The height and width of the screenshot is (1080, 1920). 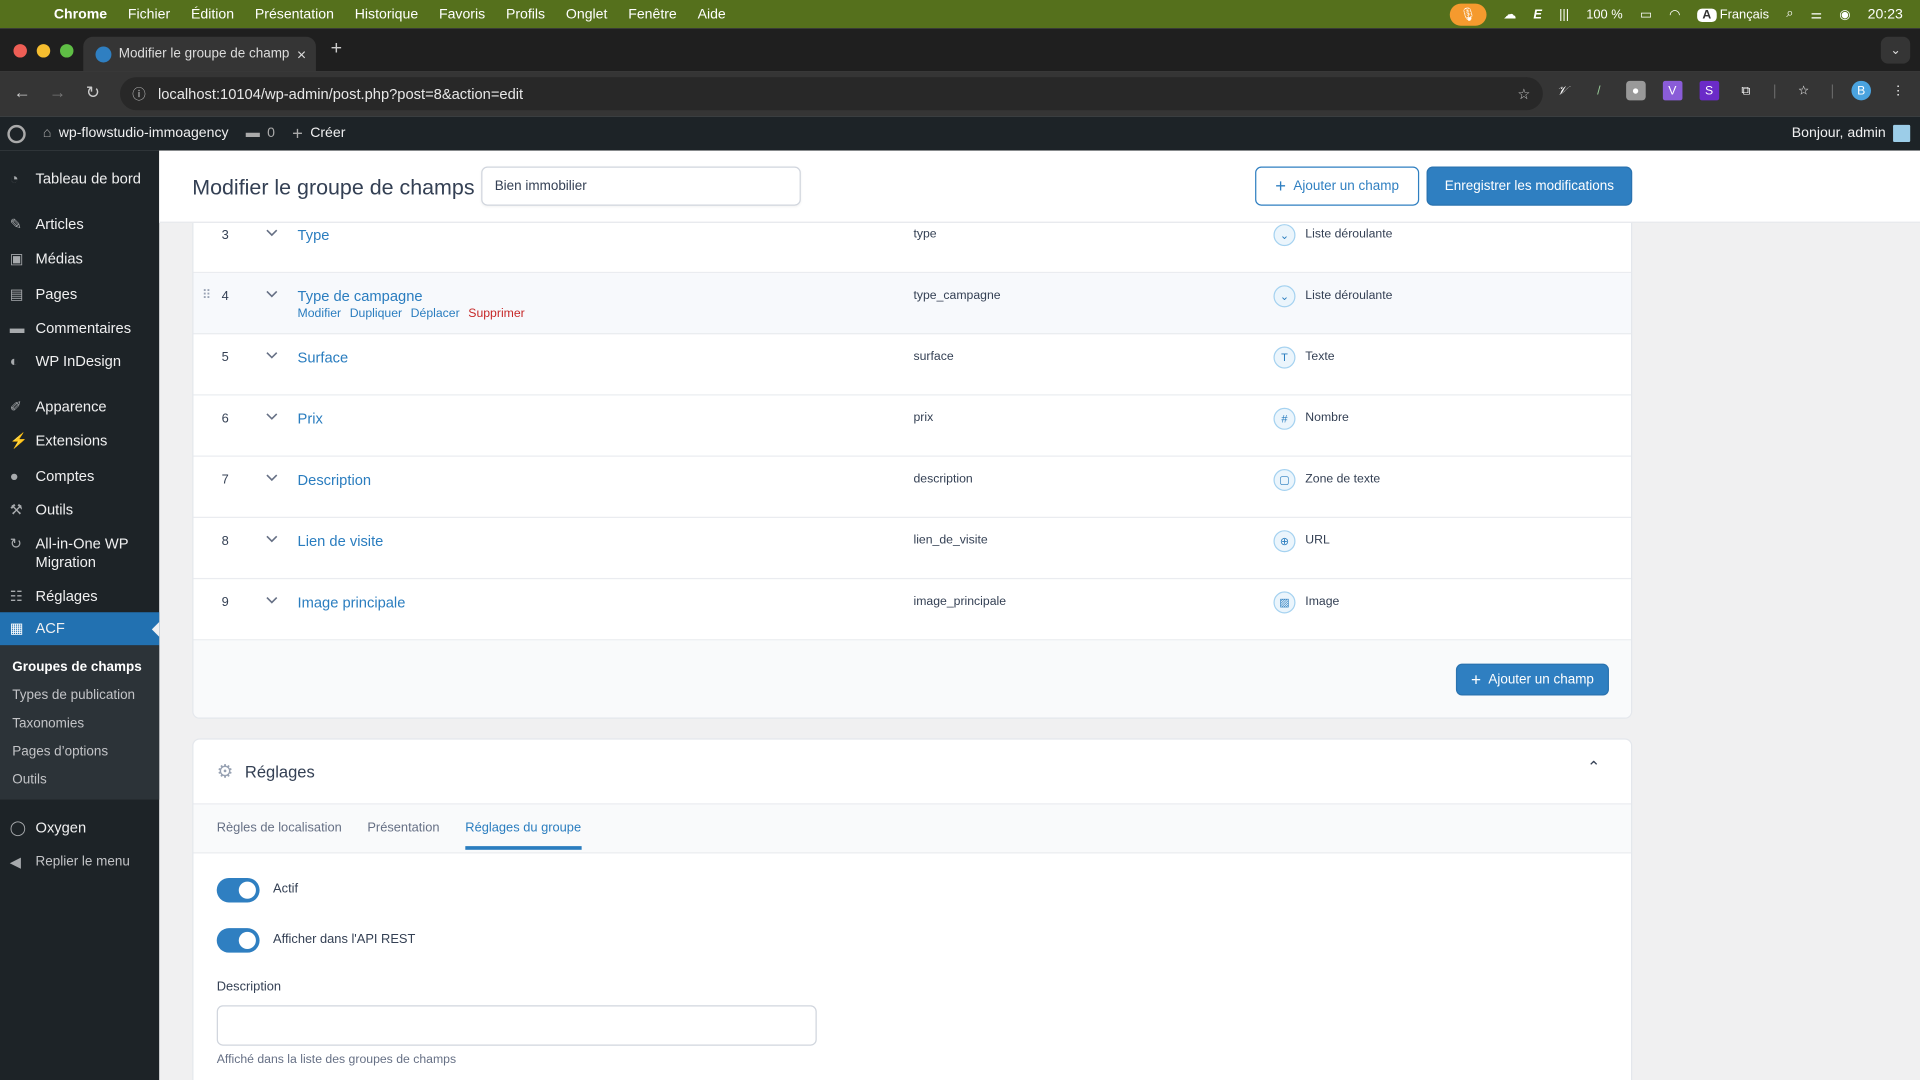 I want to click on input-source: A Français, so click(x=1733, y=14).